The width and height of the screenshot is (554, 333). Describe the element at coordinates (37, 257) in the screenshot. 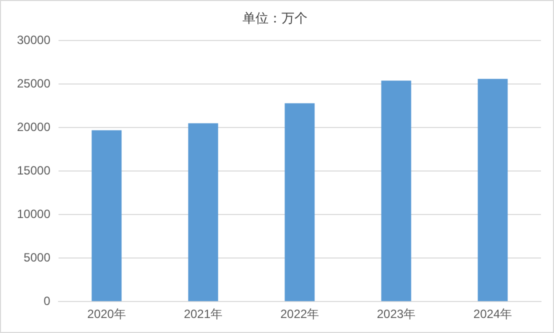

I see `y-tick-label: 5000` at that location.